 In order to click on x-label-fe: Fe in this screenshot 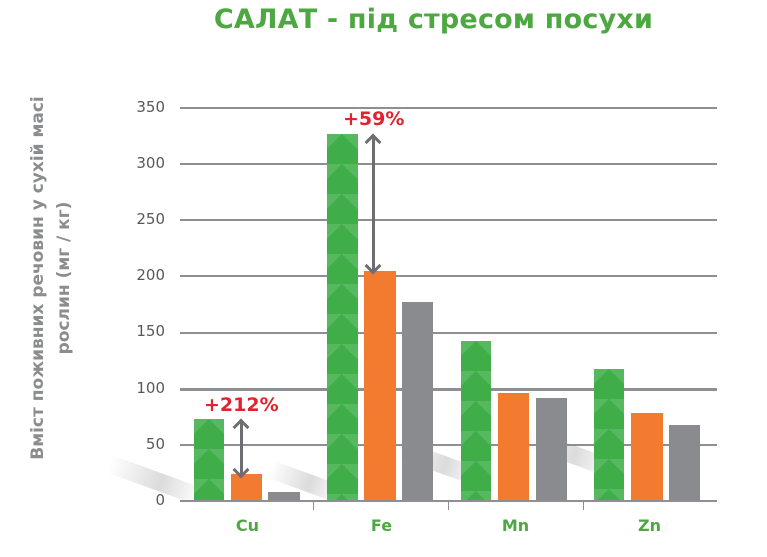, I will do `click(381, 525)`.